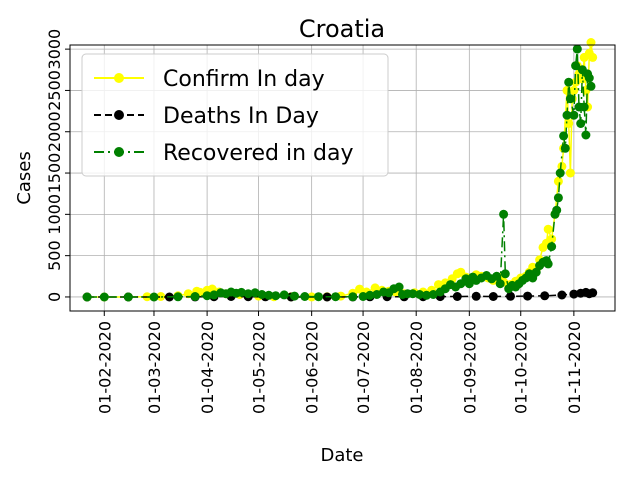 Image resolution: width=640 pixels, height=480 pixels. I want to click on x-tick-label: 01-06-2020, so click(312, 367).